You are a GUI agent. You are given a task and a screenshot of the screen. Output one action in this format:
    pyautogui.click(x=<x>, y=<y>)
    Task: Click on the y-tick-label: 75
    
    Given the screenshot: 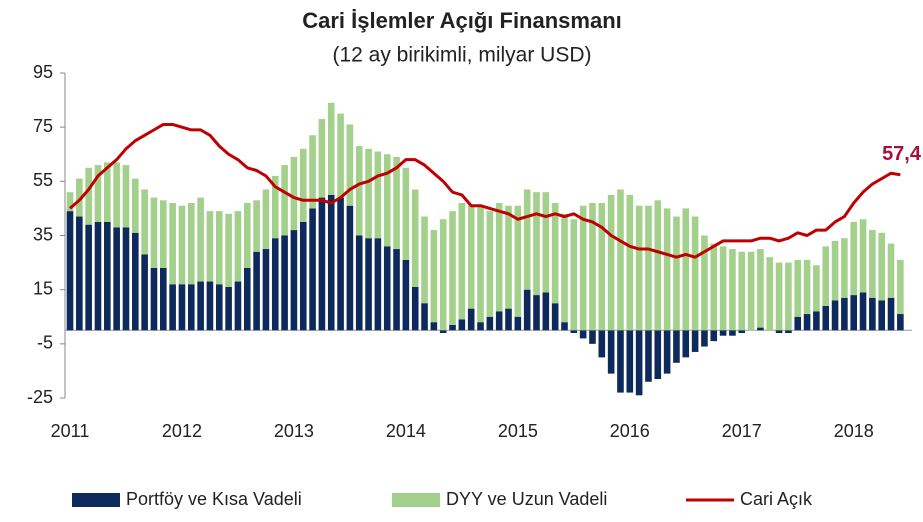 What is the action you would take?
    pyautogui.click(x=43, y=126)
    